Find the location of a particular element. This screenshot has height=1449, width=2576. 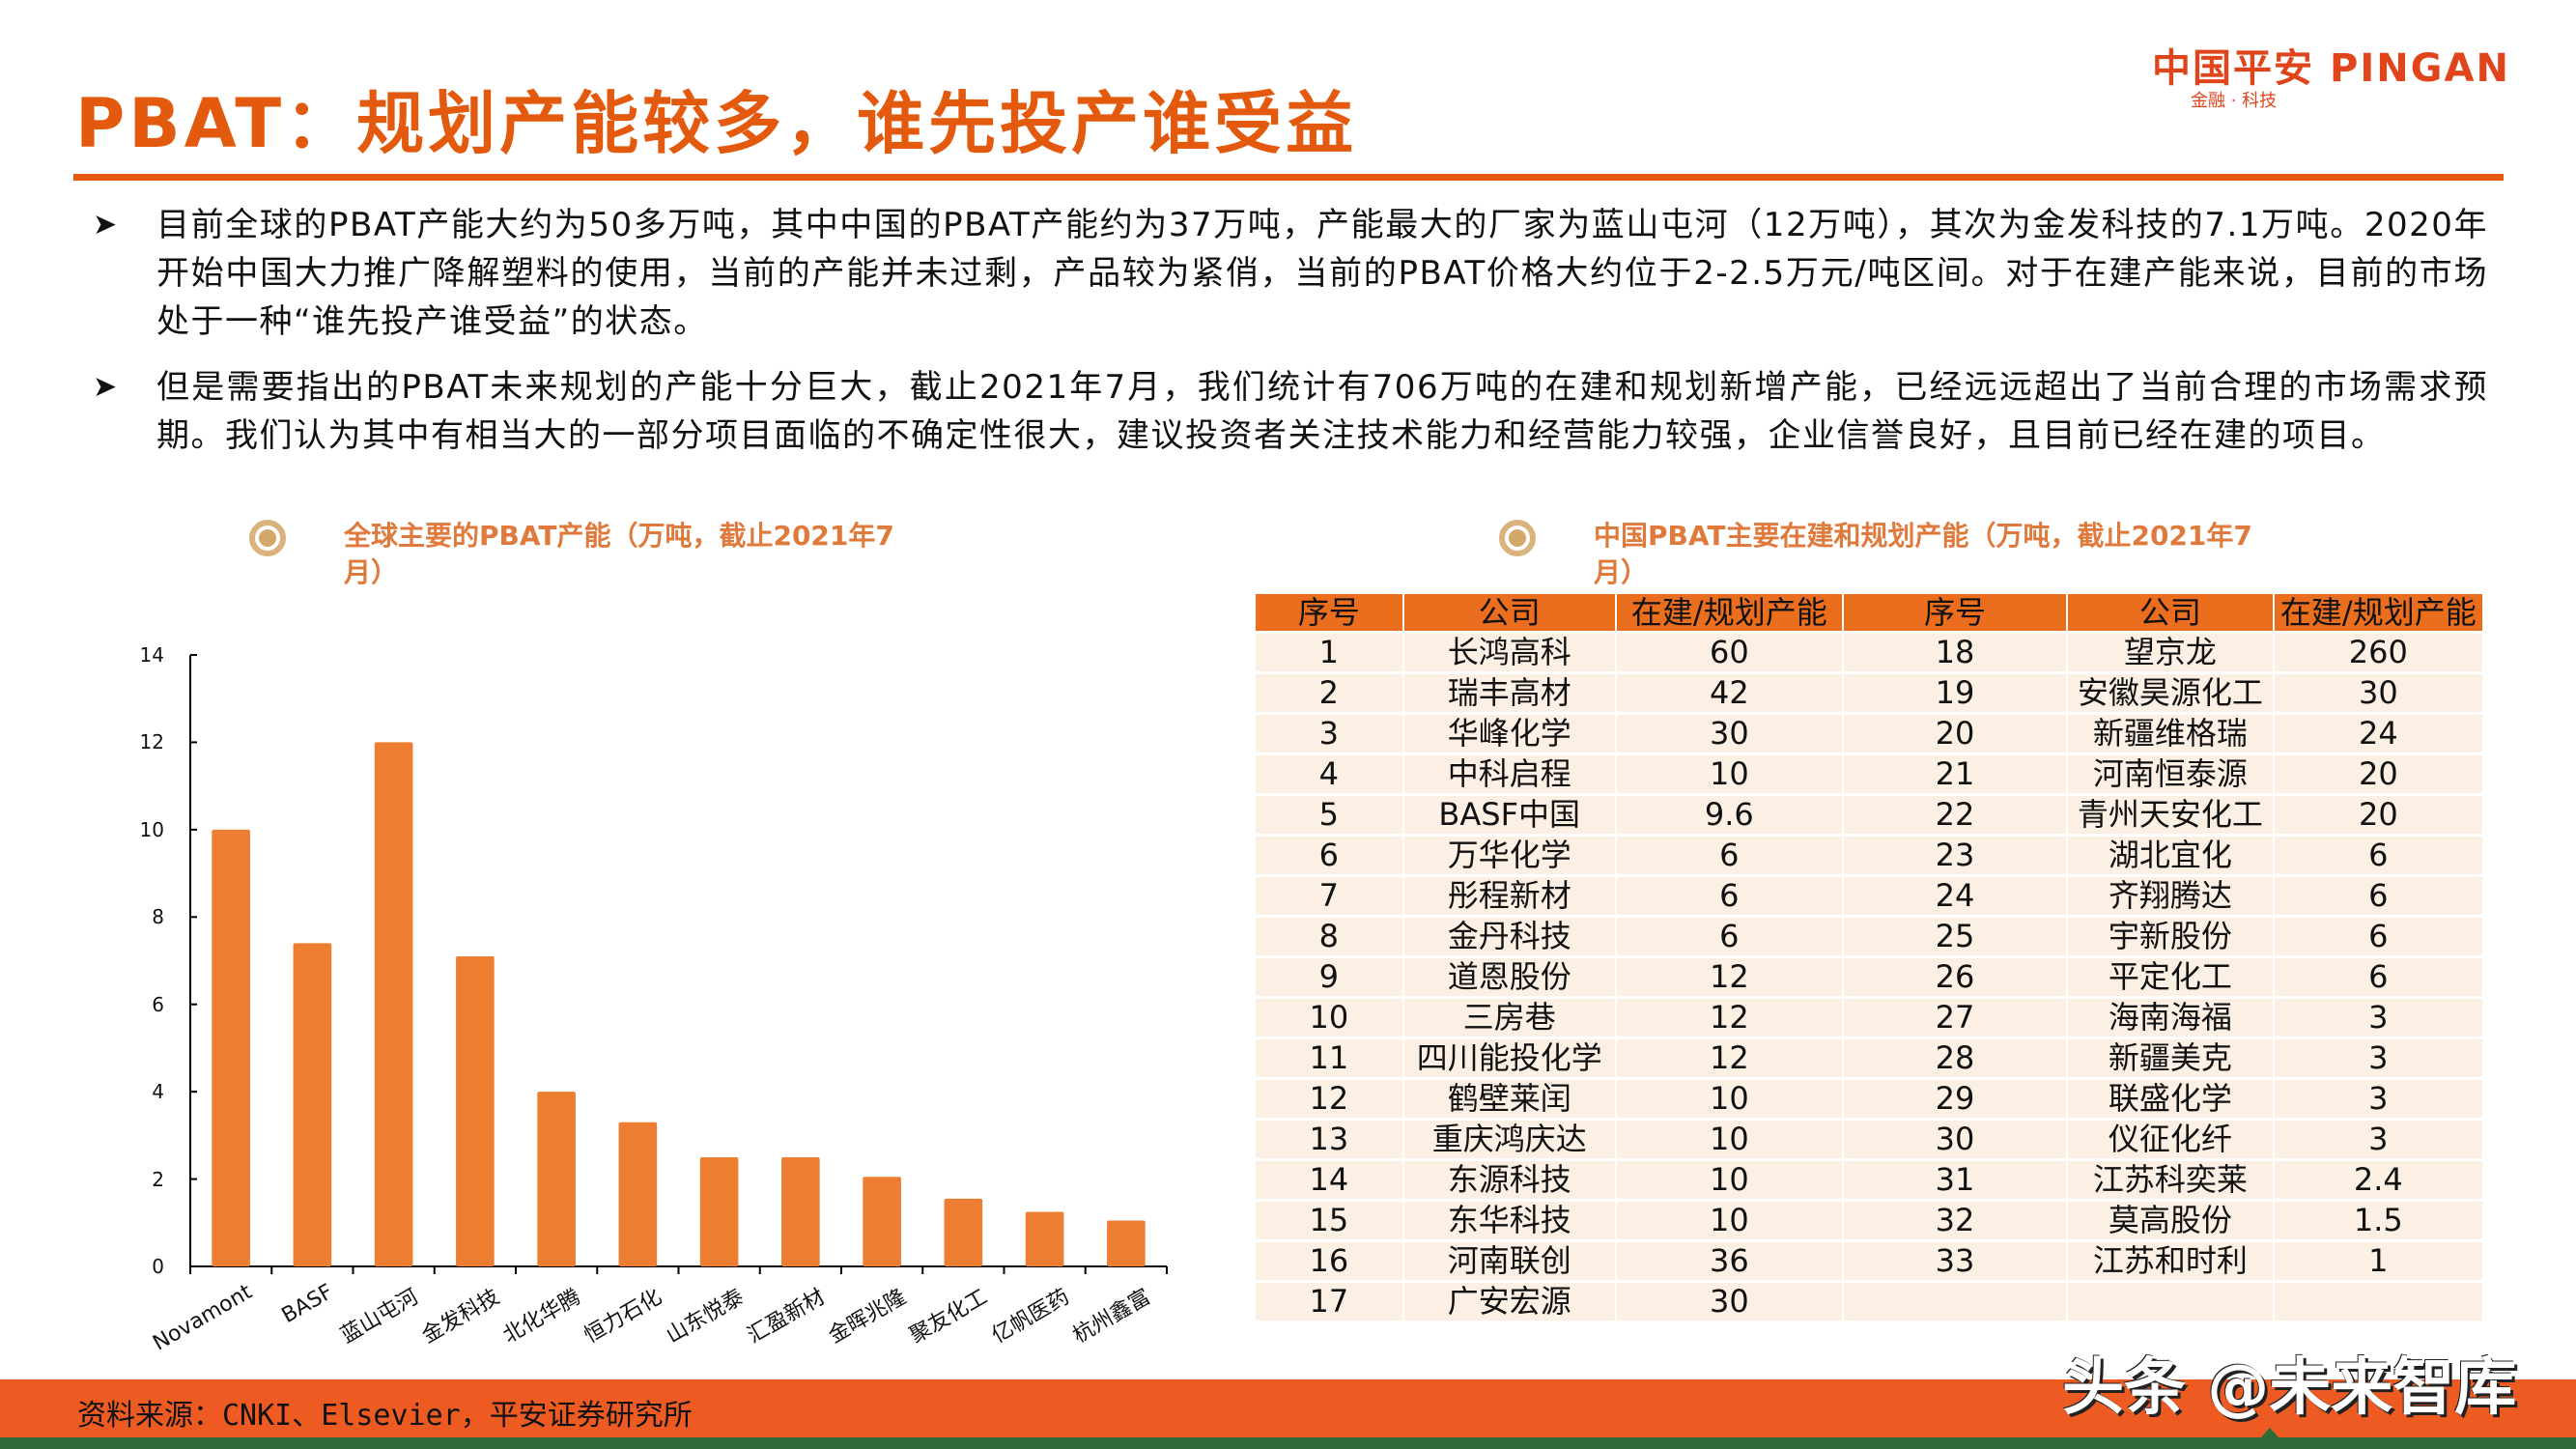

table-cell: 29 is located at coordinates (1955, 1099).